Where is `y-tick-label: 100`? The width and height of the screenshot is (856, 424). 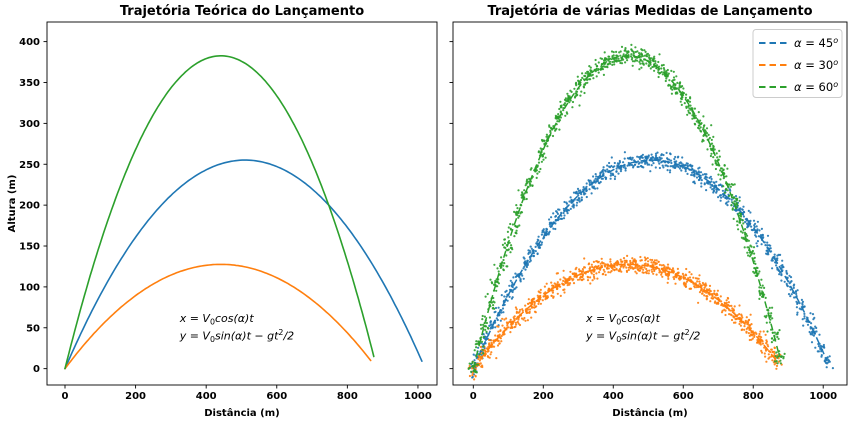 y-tick-label: 100 is located at coordinates (29, 287).